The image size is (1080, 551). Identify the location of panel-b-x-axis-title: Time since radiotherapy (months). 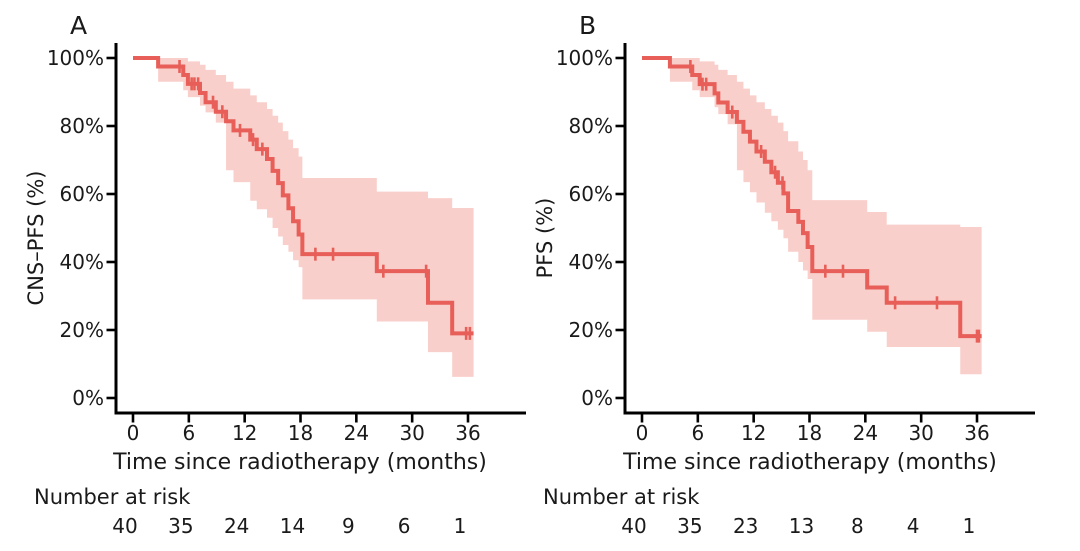
(810, 462).